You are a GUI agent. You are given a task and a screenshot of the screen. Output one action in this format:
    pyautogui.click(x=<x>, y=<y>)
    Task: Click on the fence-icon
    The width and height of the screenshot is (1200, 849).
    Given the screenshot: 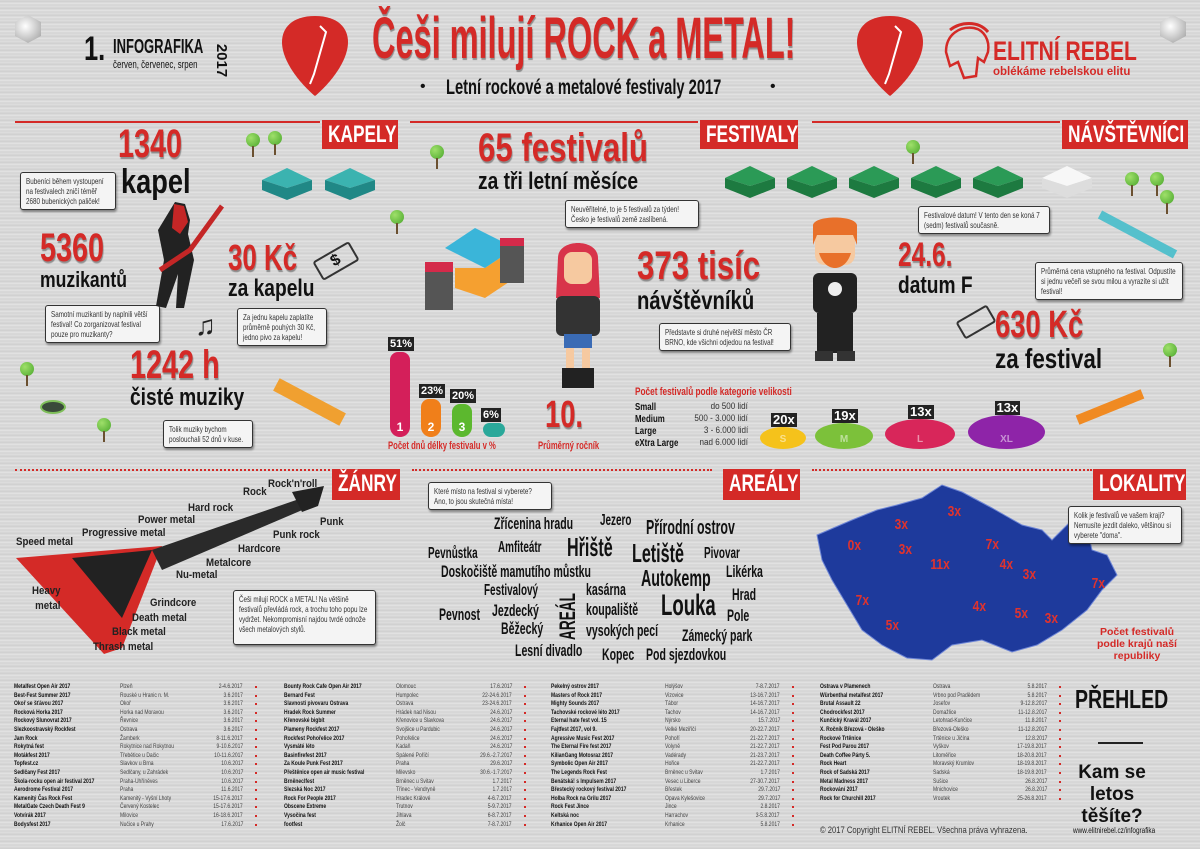 What is the action you would take?
    pyautogui.click(x=1137, y=234)
    